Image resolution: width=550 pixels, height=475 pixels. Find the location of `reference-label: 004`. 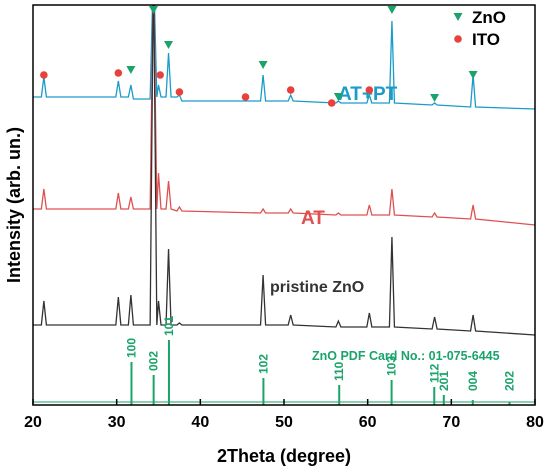

reference-label: 004 is located at coordinates (473, 381).